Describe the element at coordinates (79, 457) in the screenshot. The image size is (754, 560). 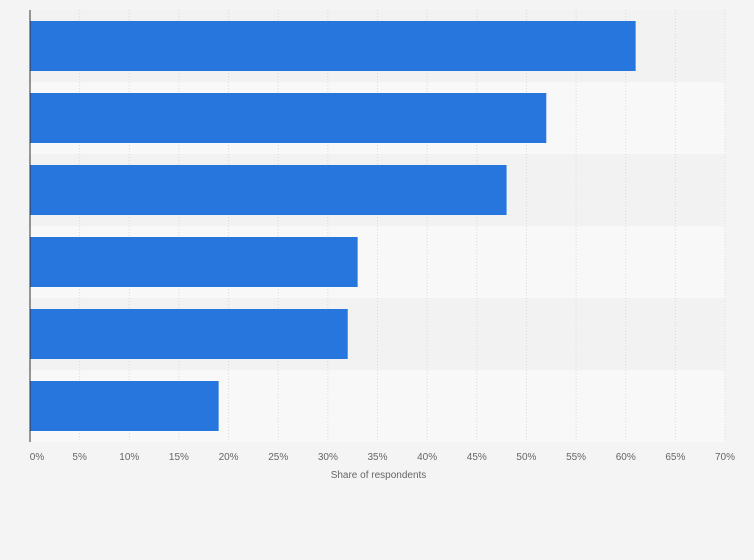
I see `x-tick-label: 5%` at that location.